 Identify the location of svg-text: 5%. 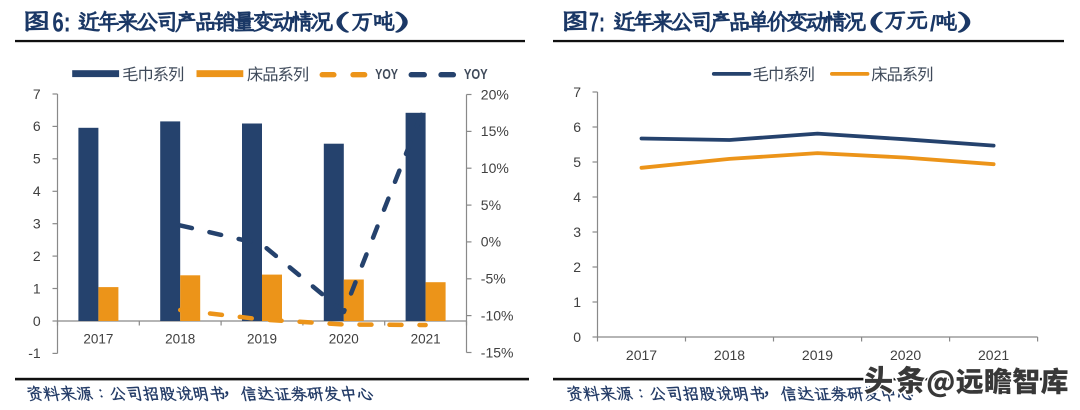
(491, 205).